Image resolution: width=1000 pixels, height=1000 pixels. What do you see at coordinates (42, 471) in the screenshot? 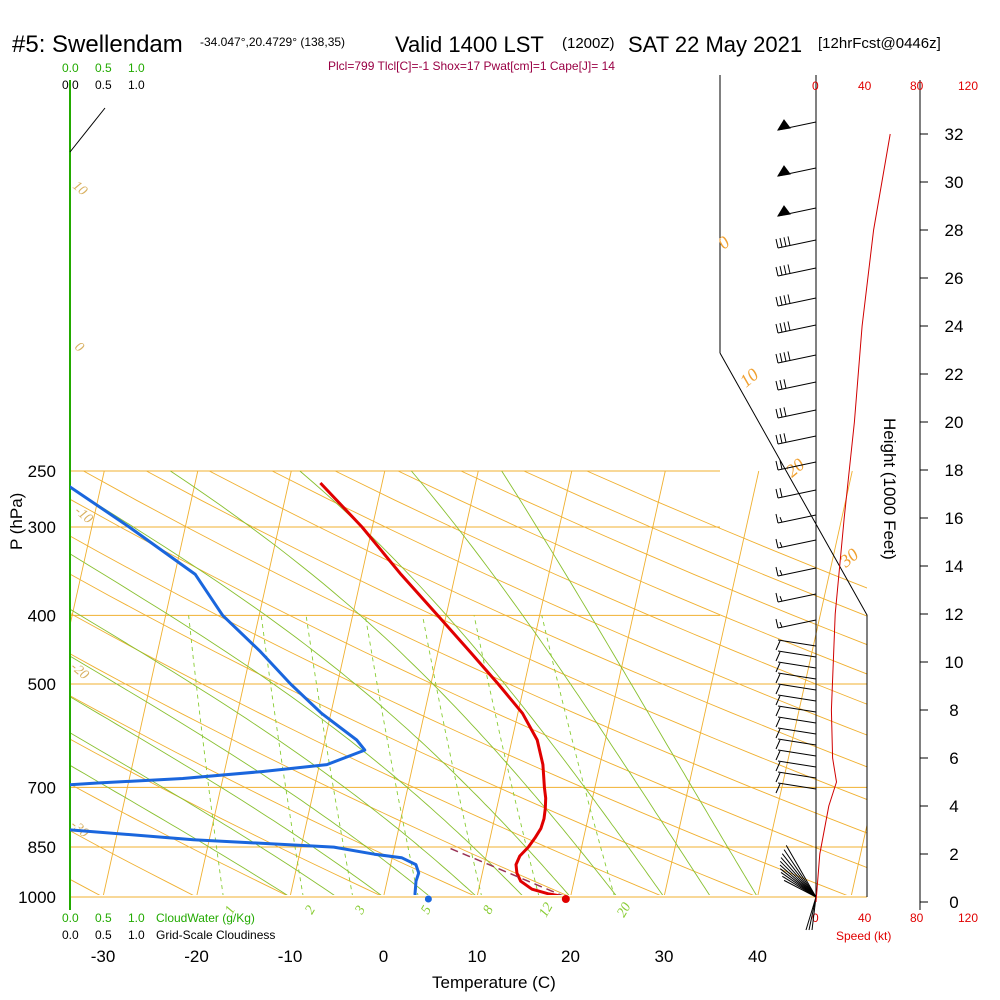
I see `p-tick-label: 250` at bounding box center [42, 471].